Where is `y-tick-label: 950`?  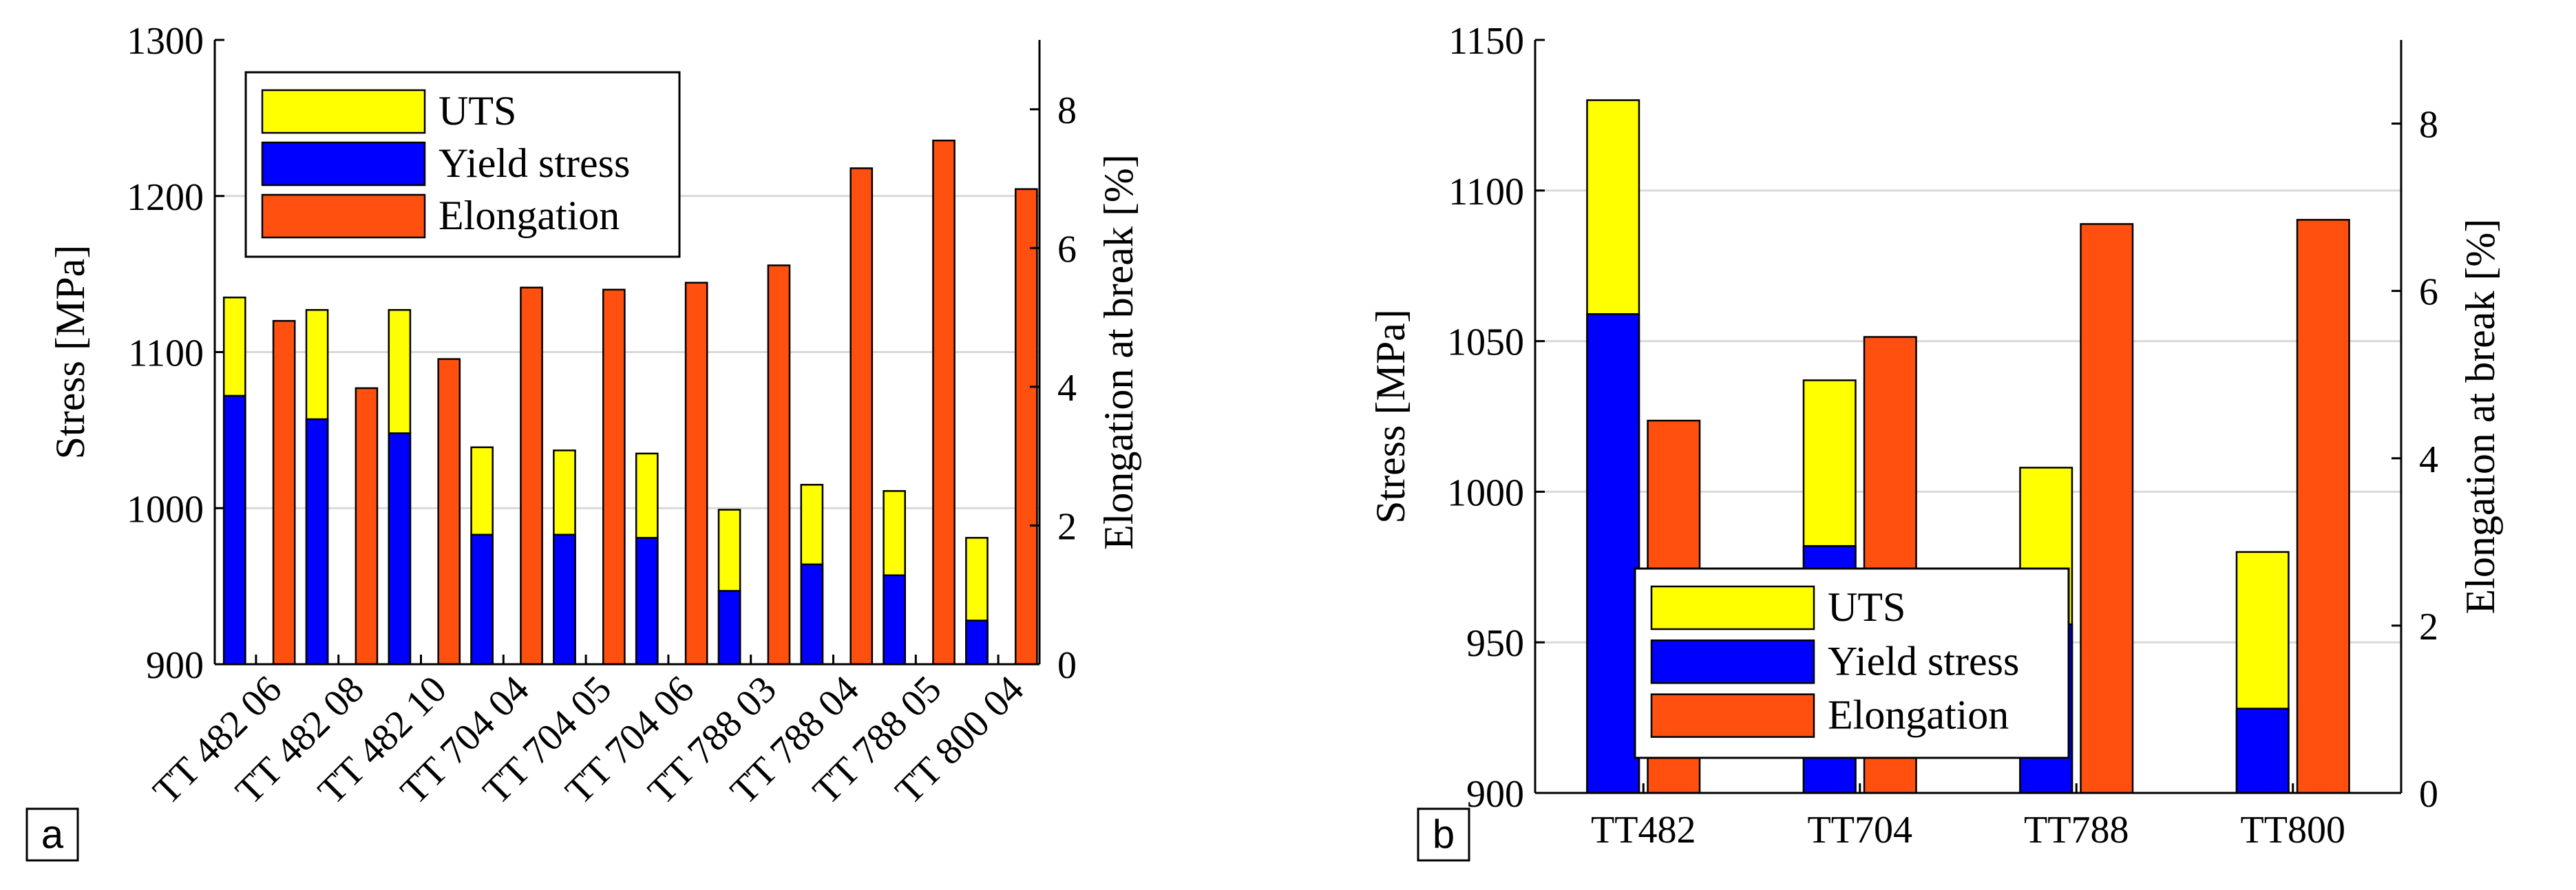
y-tick-label: 950 is located at coordinates (1495, 643).